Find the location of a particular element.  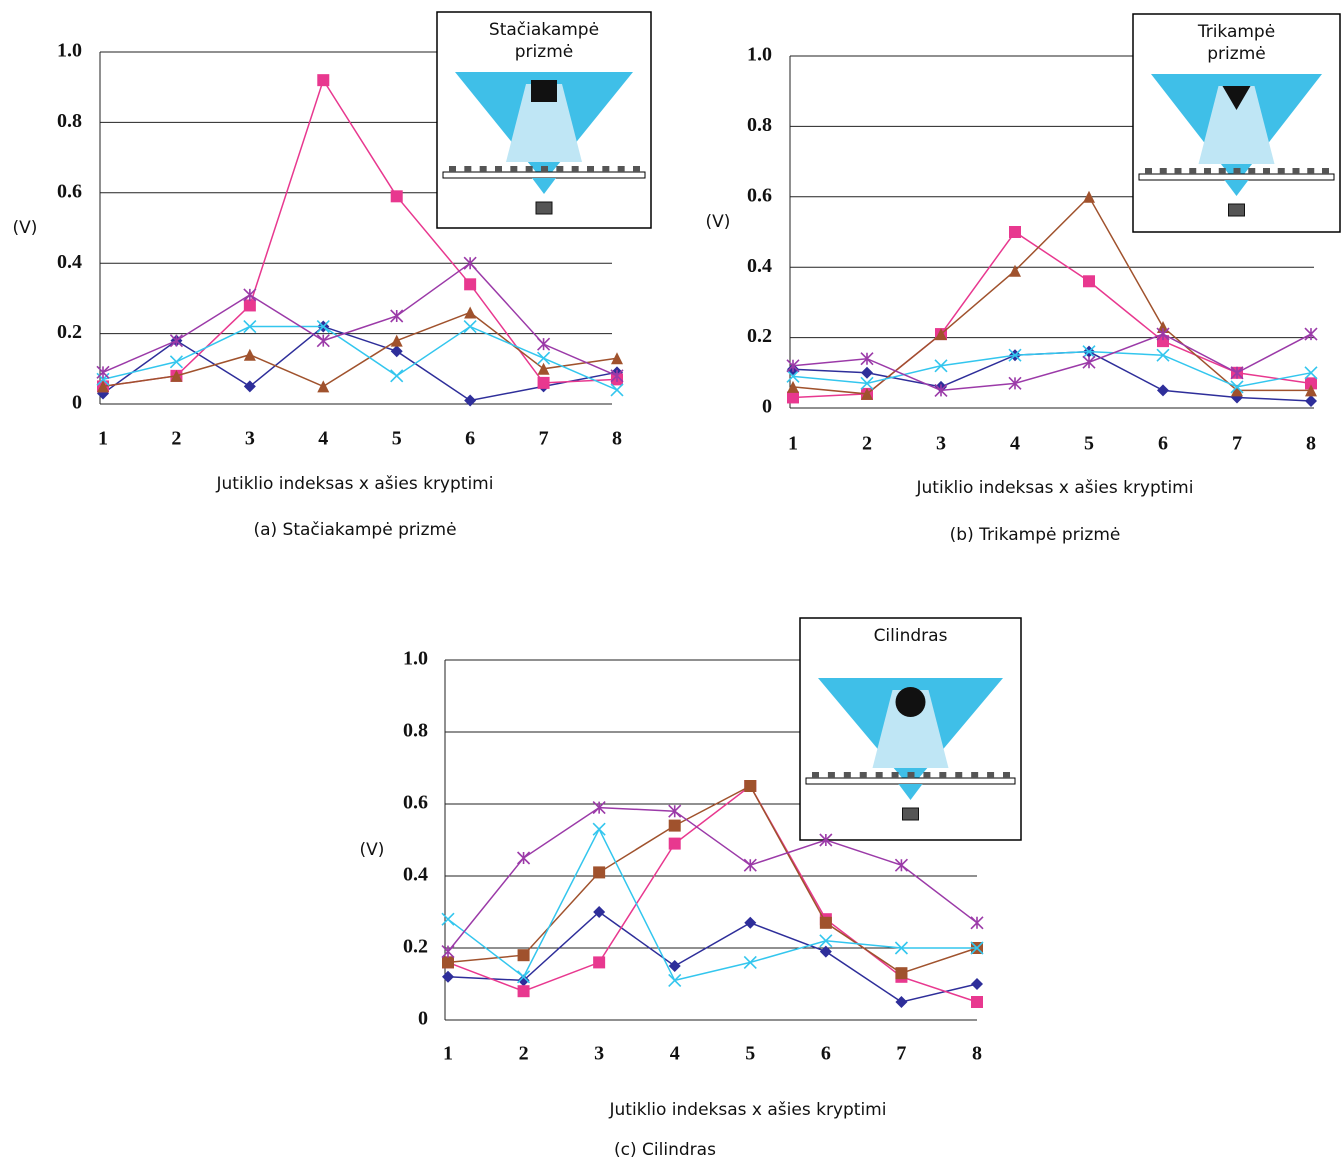

inset-label: Cilindras is located at coordinates (911, 636).